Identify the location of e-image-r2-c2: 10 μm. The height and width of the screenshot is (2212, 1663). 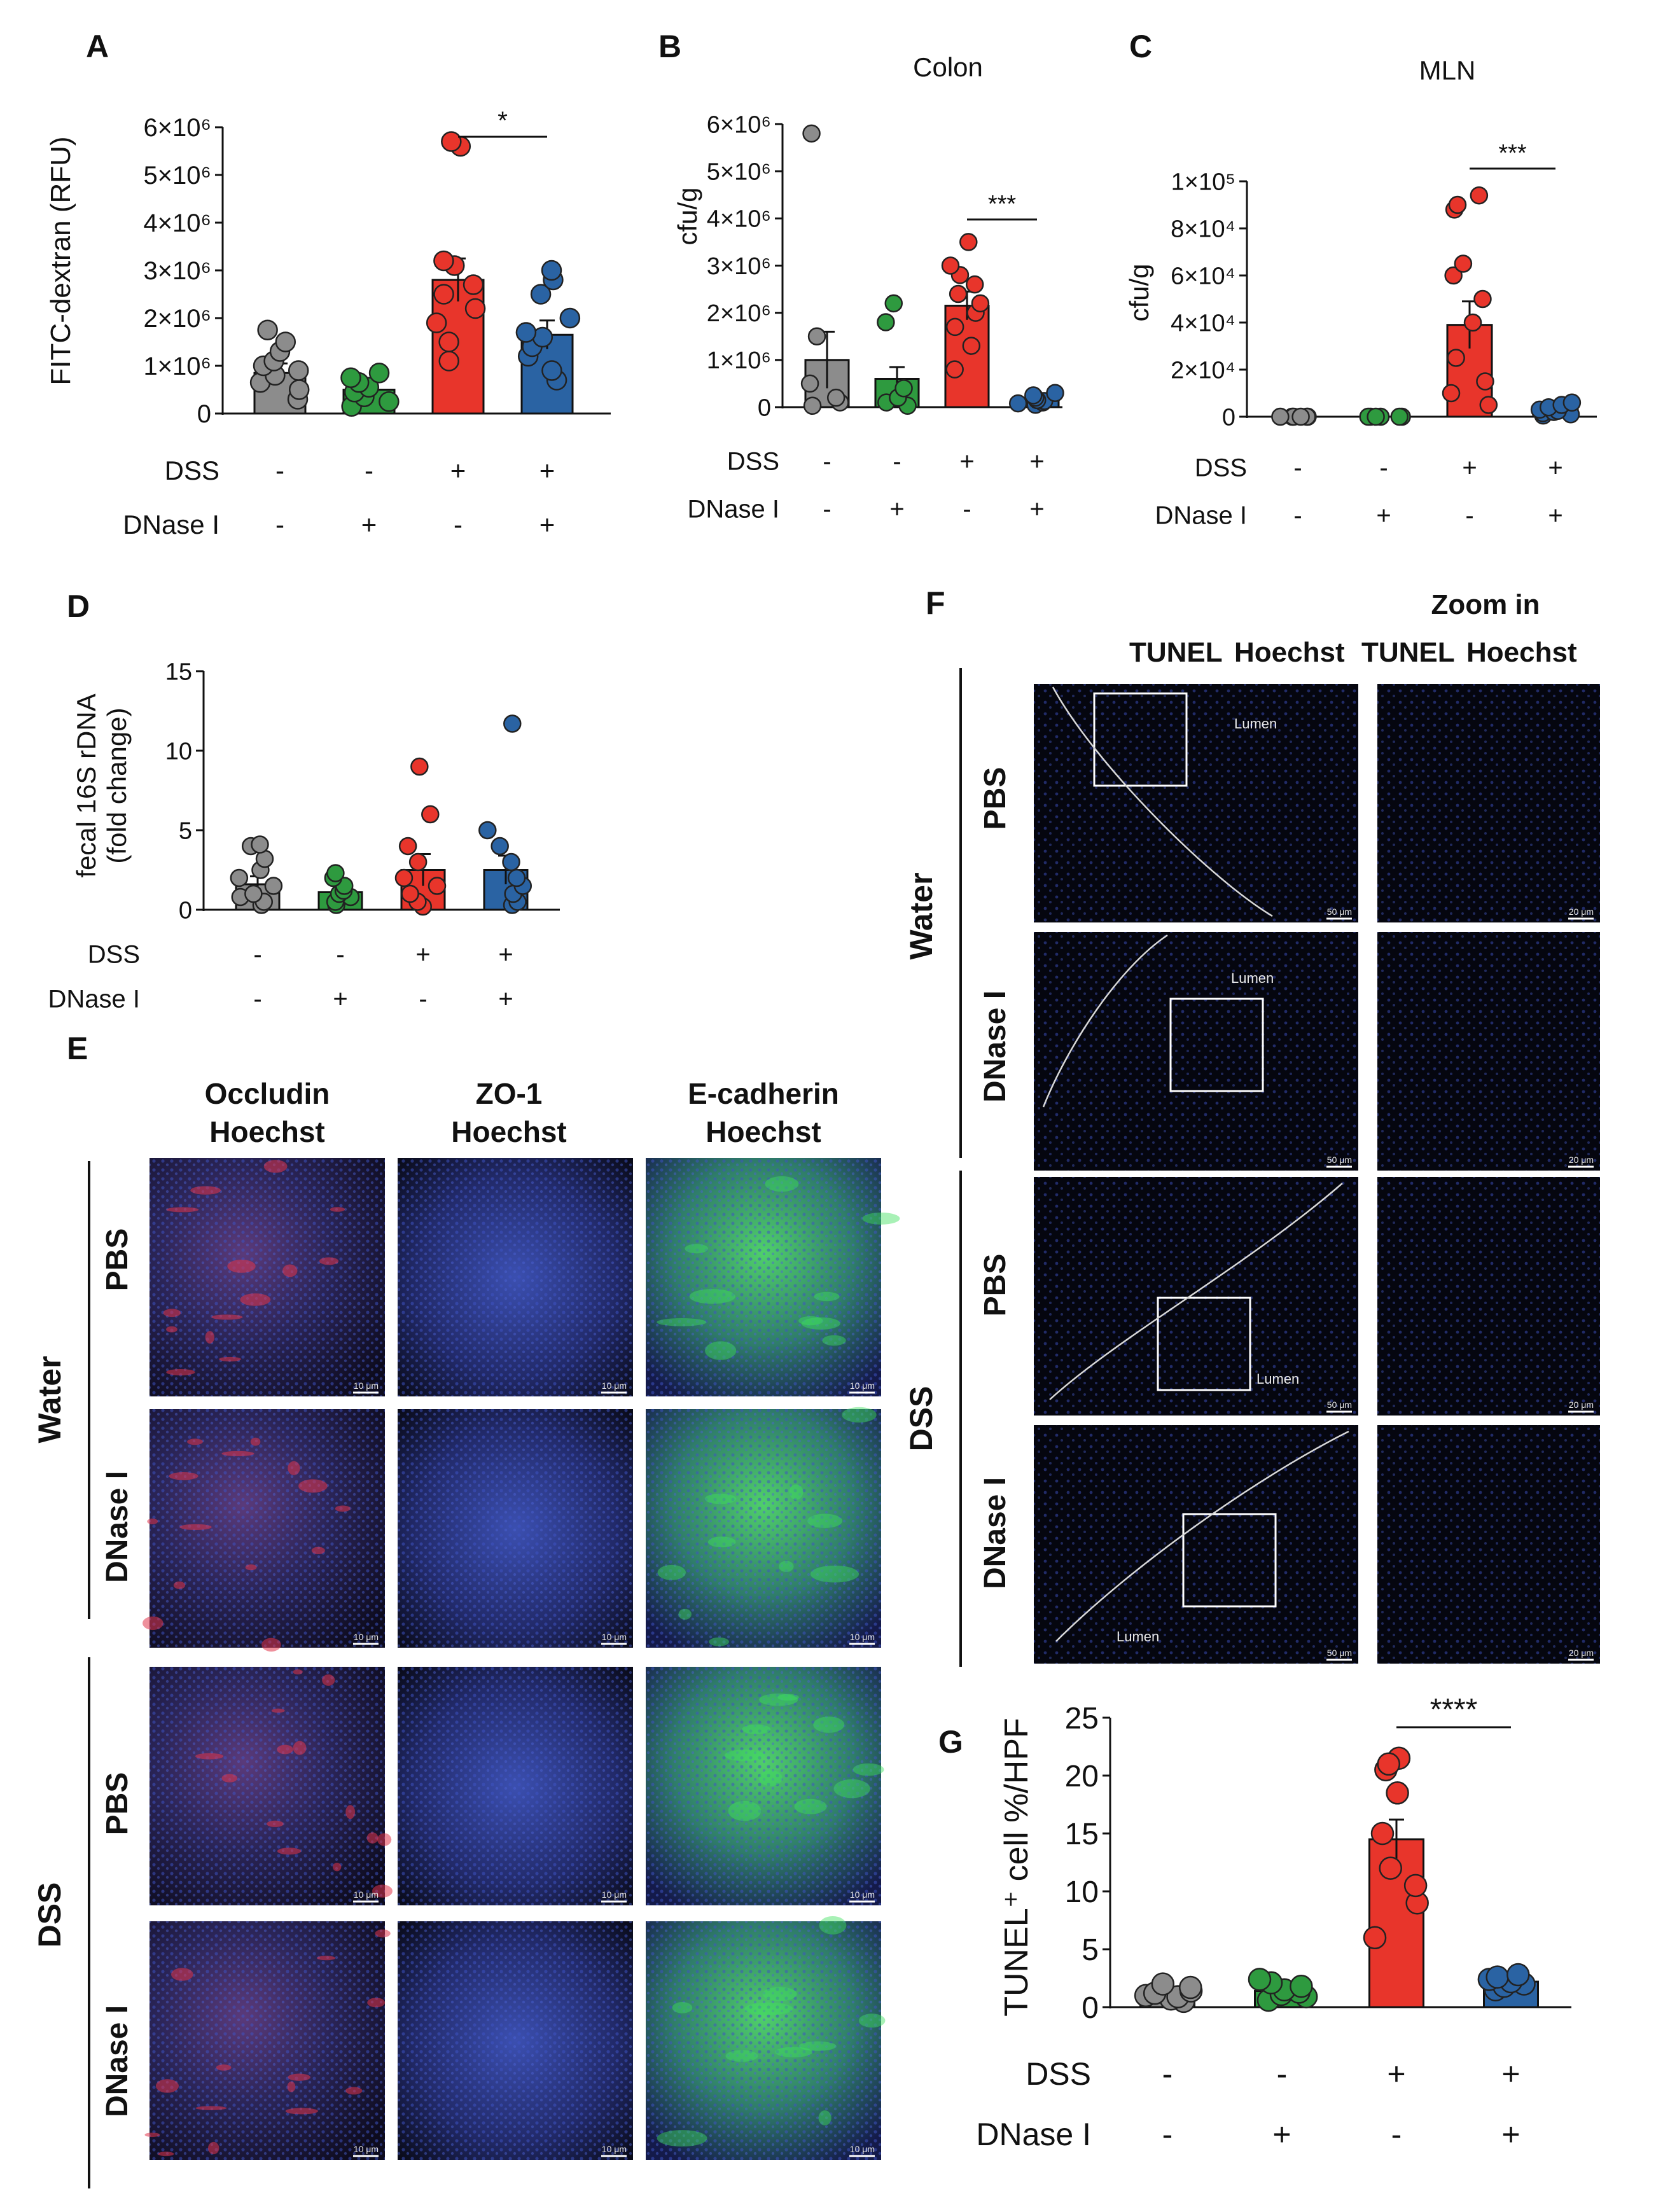
(515, 1528).